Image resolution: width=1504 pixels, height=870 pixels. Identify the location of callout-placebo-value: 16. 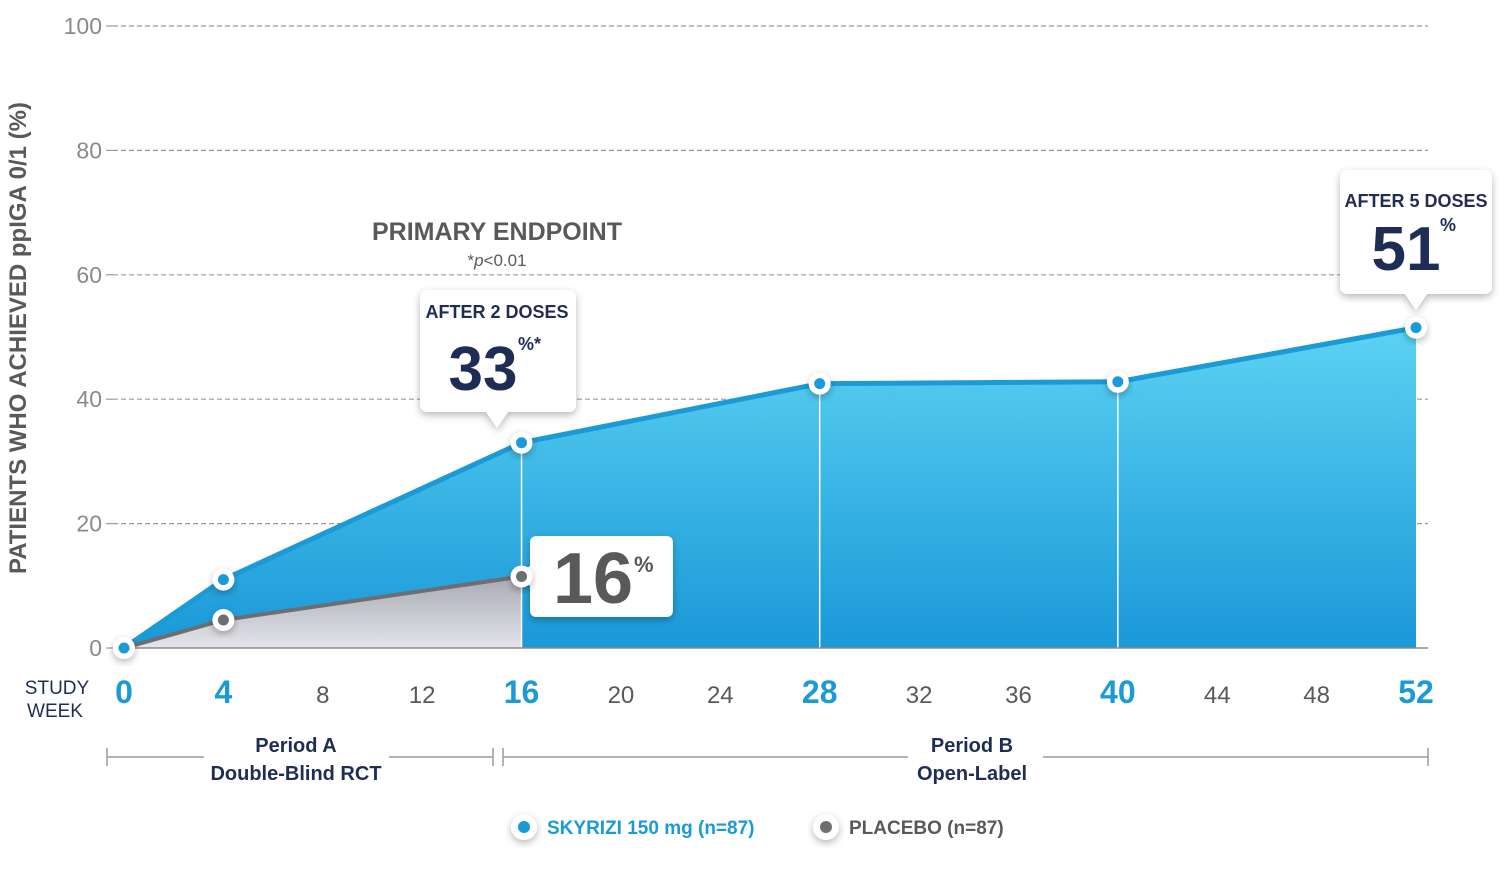
(593, 579).